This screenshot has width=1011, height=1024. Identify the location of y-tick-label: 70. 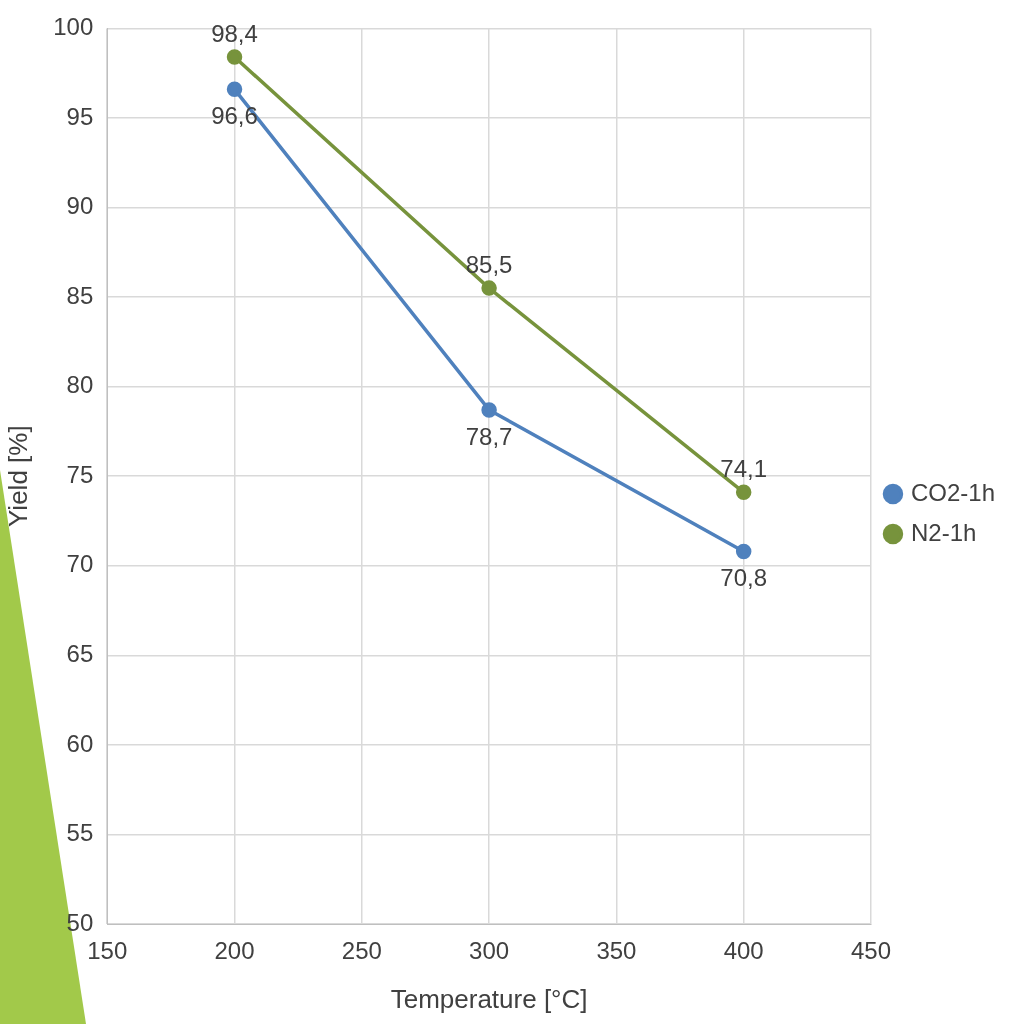
(80, 564).